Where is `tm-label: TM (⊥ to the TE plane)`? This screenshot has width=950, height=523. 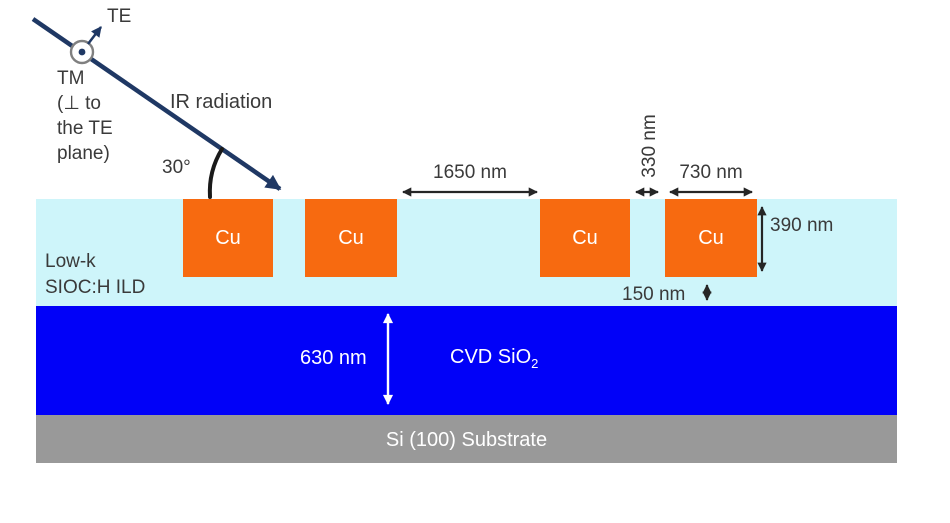 tm-label: TM (⊥ to the TE plane) is located at coordinates (85, 116).